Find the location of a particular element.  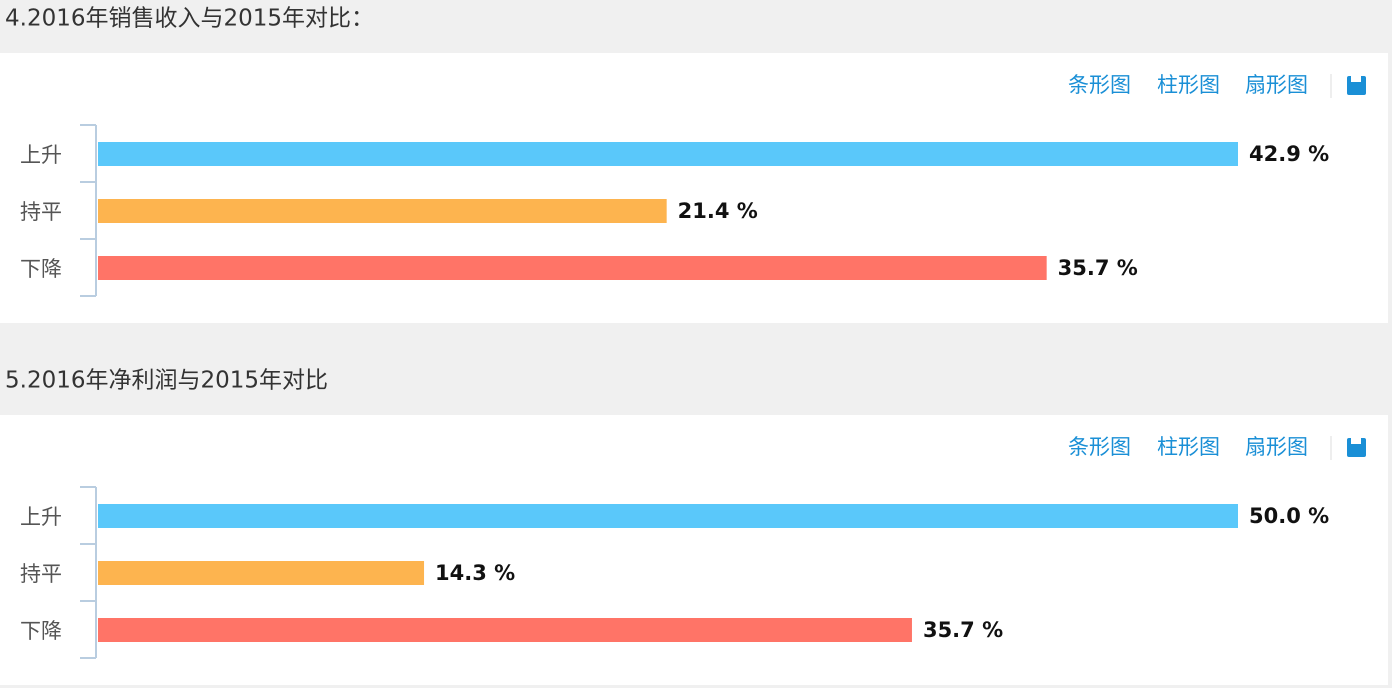

value-label: 42.9 % is located at coordinates (1289, 154).